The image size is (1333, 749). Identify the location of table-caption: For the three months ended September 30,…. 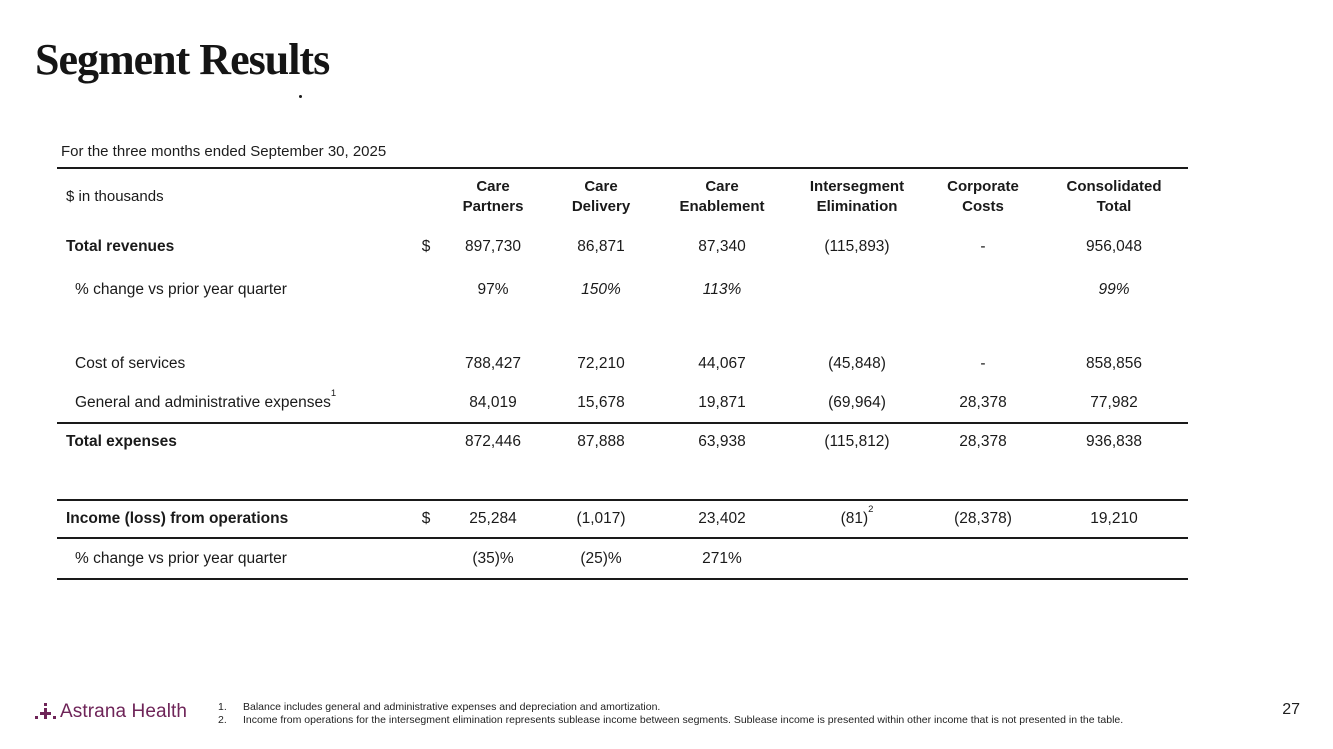
(224, 151).